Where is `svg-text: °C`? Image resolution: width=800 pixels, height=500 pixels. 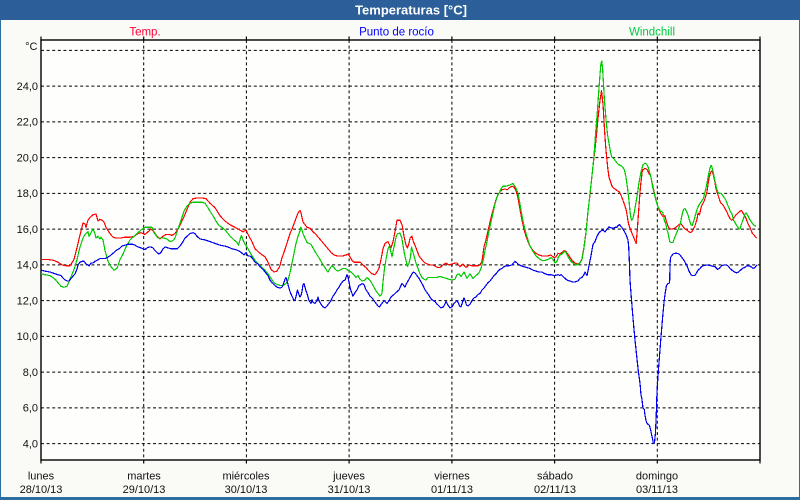
svg-text: °C is located at coordinates (31, 47).